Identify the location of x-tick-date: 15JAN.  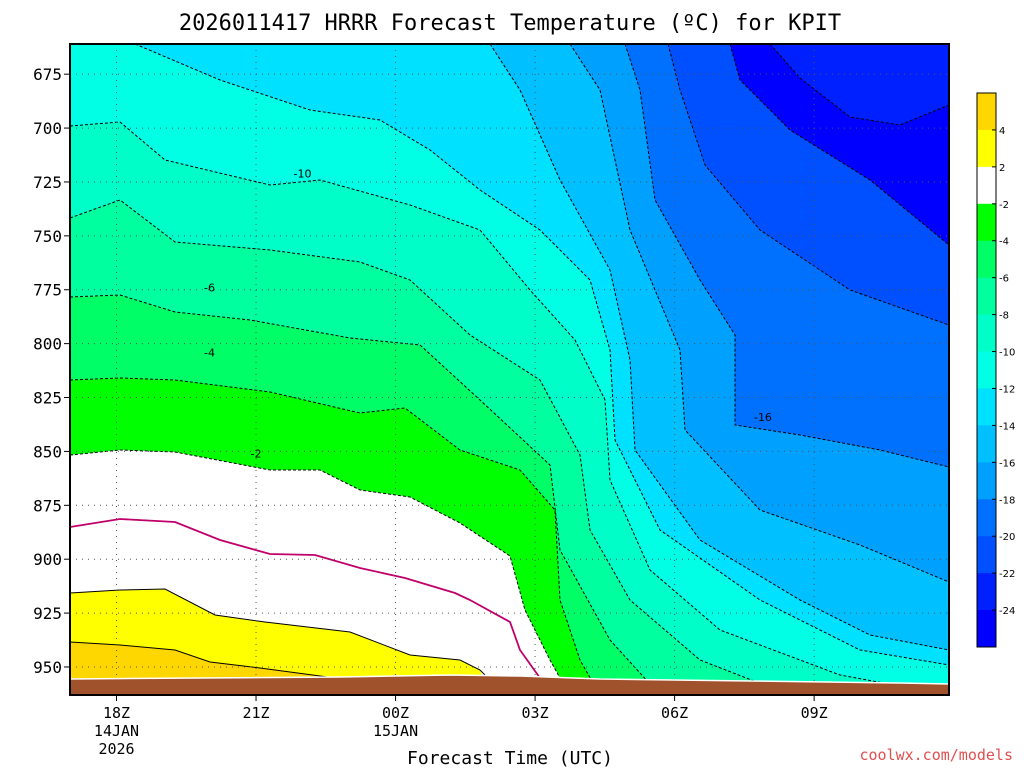
(395, 731).